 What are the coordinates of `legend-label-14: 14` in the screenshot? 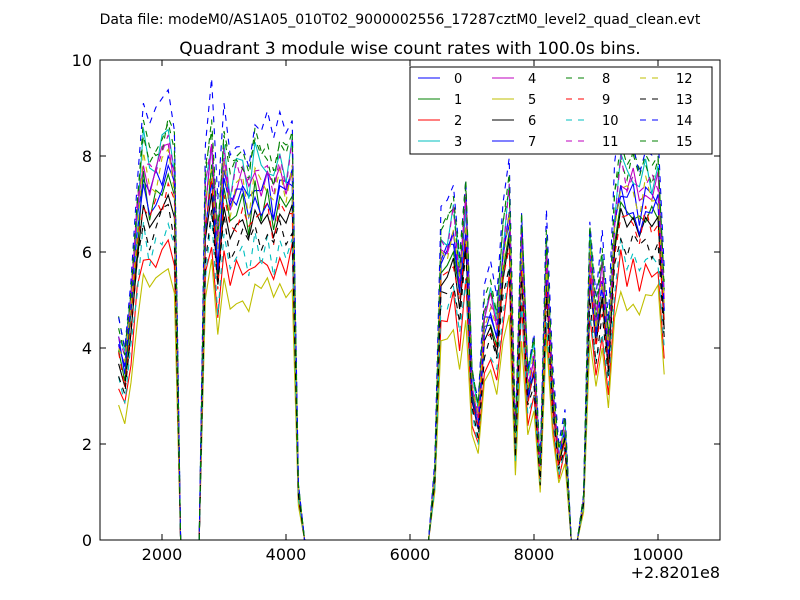 It's located at (684, 121).